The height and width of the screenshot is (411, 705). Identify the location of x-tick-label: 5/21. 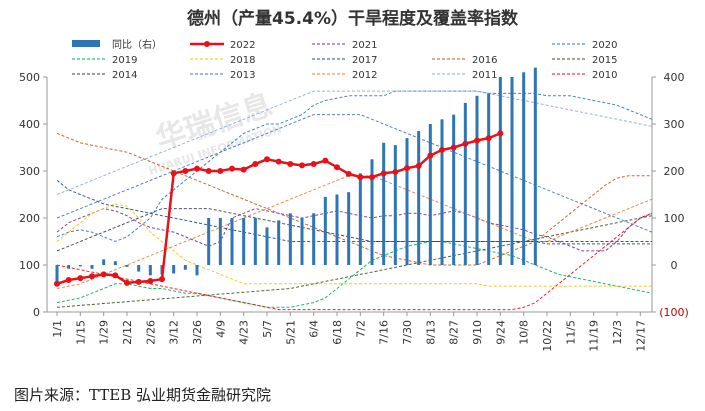
(290, 332).